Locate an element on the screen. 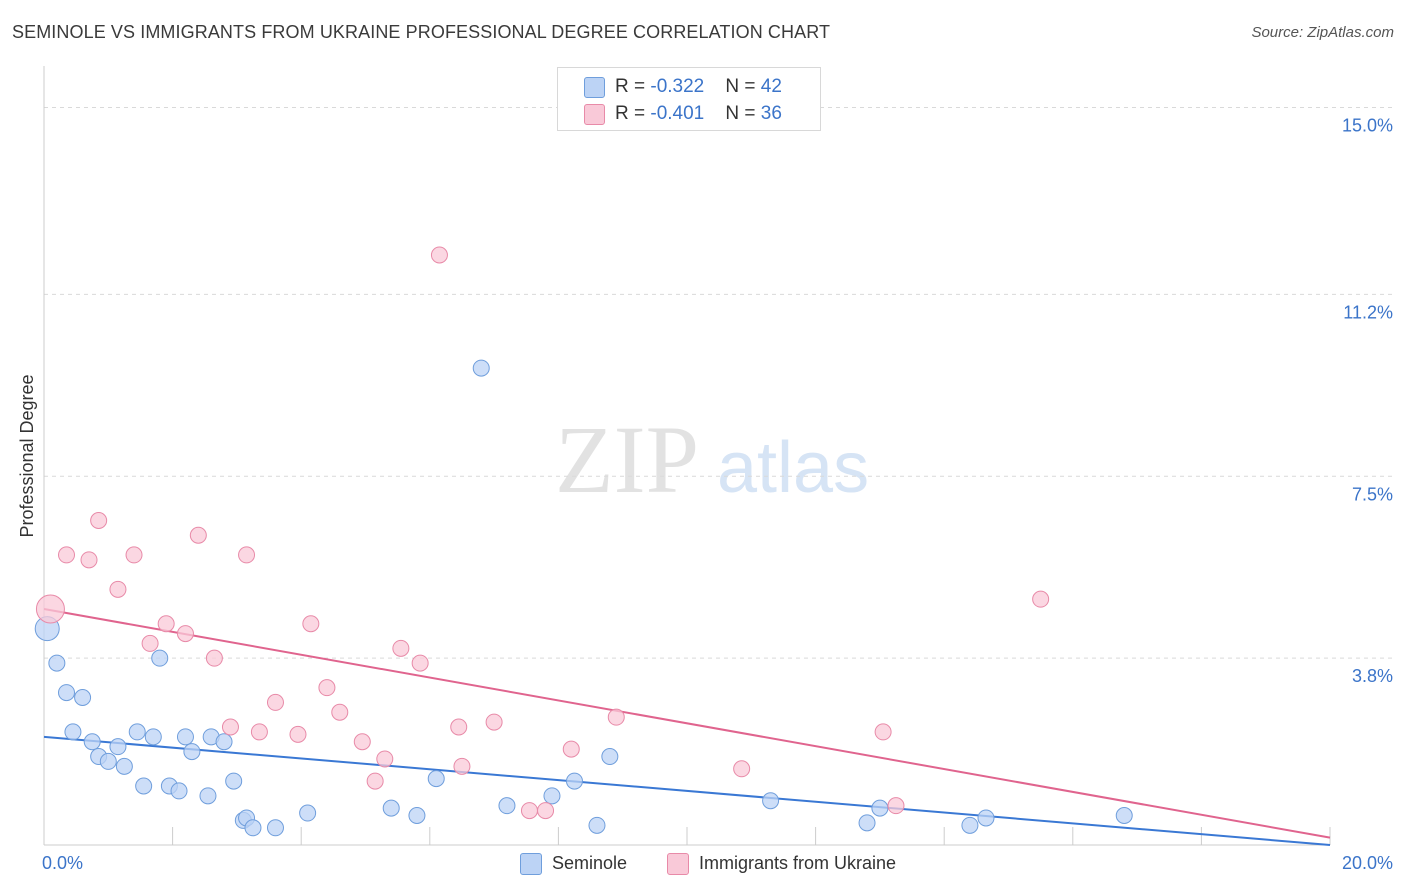  x-tick-label: 20.0% is located at coordinates (1367, 863).